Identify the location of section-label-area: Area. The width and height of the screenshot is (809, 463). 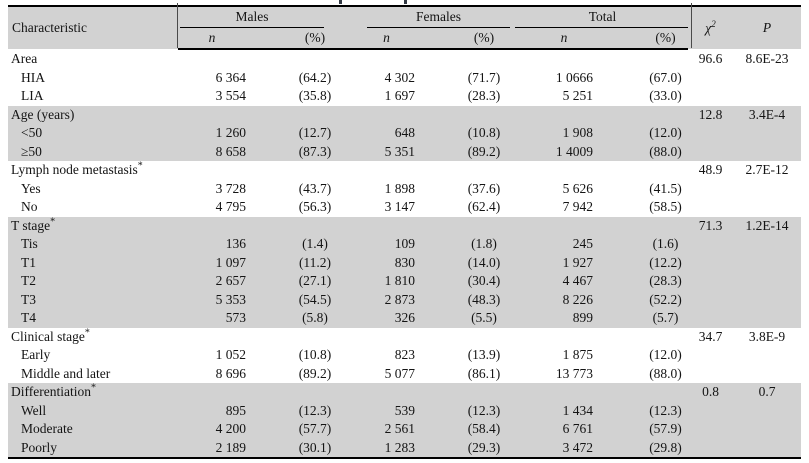
(24, 58).